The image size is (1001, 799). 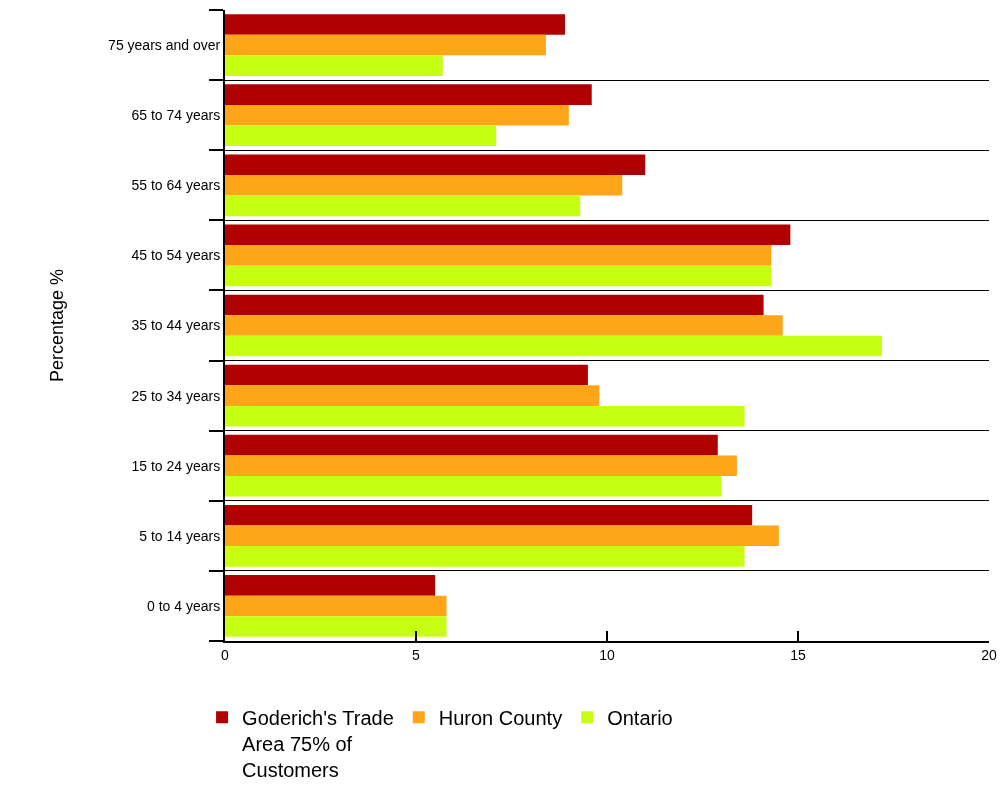 I want to click on y-tick-label: 15 to 24 years, so click(x=176, y=465).